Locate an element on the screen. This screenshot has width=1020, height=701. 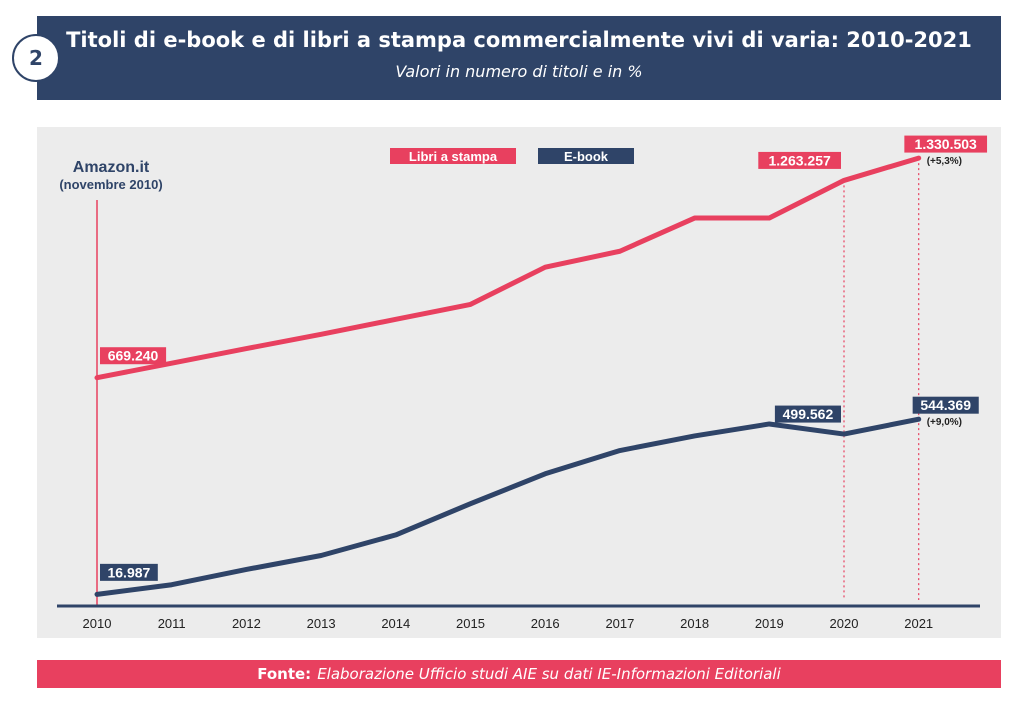
x-tick-label: 2015 is located at coordinates (470, 623).